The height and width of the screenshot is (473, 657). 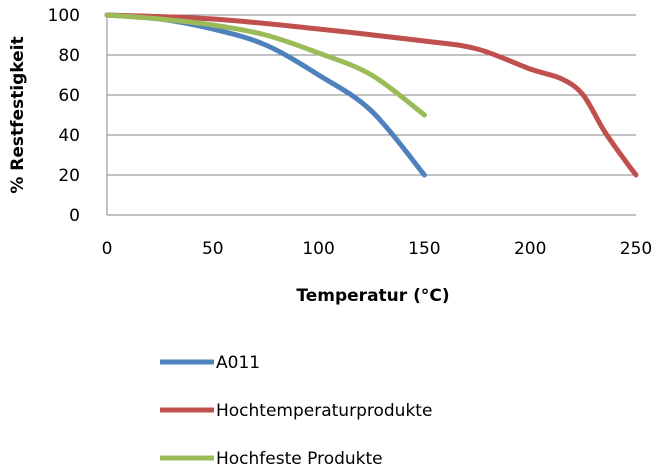 What do you see at coordinates (213, 249) in the screenshot?
I see `x-tick-label: 50` at bounding box center [213, 249].